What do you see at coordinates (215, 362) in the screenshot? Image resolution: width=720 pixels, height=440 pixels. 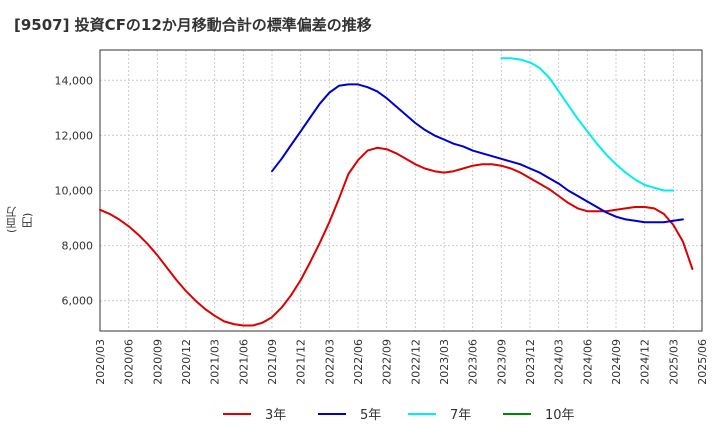 I see `x-tick-label: 2021/03` at bounding box center [215, 362].